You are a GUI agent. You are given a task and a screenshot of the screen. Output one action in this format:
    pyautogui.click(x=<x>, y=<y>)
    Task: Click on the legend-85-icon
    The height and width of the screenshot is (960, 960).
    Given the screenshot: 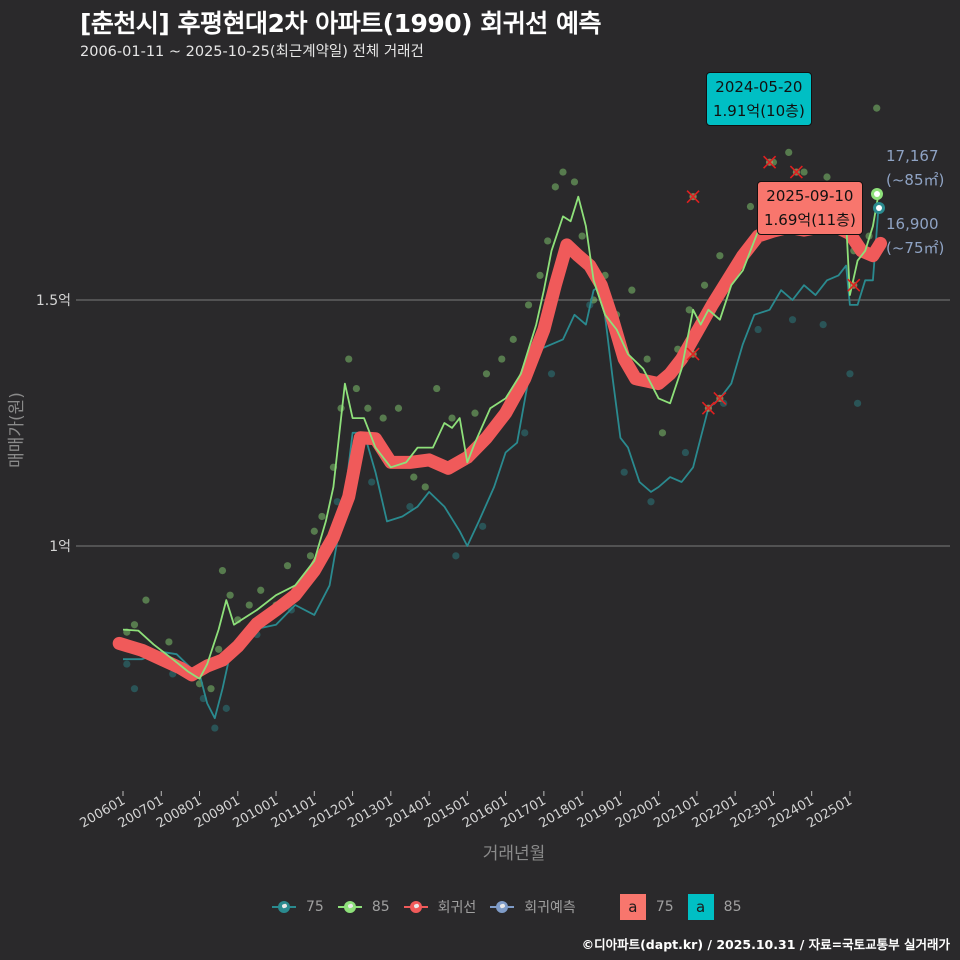 What is the action you would take?
    pyautogui.click(x=349, y=907)
    